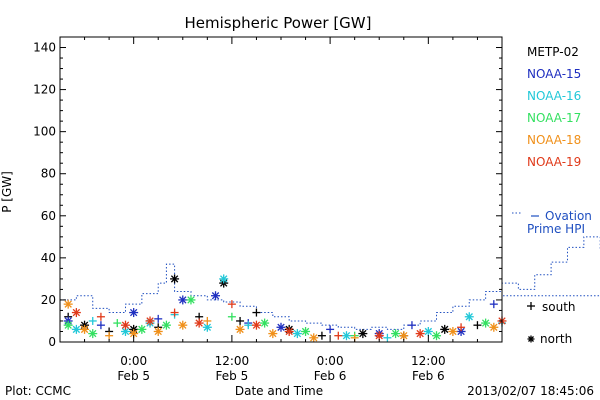  What do you see at coordinates (556, 339) in the screenshot?
I see `north-legend-label: north` at bounding box center [556, 339].